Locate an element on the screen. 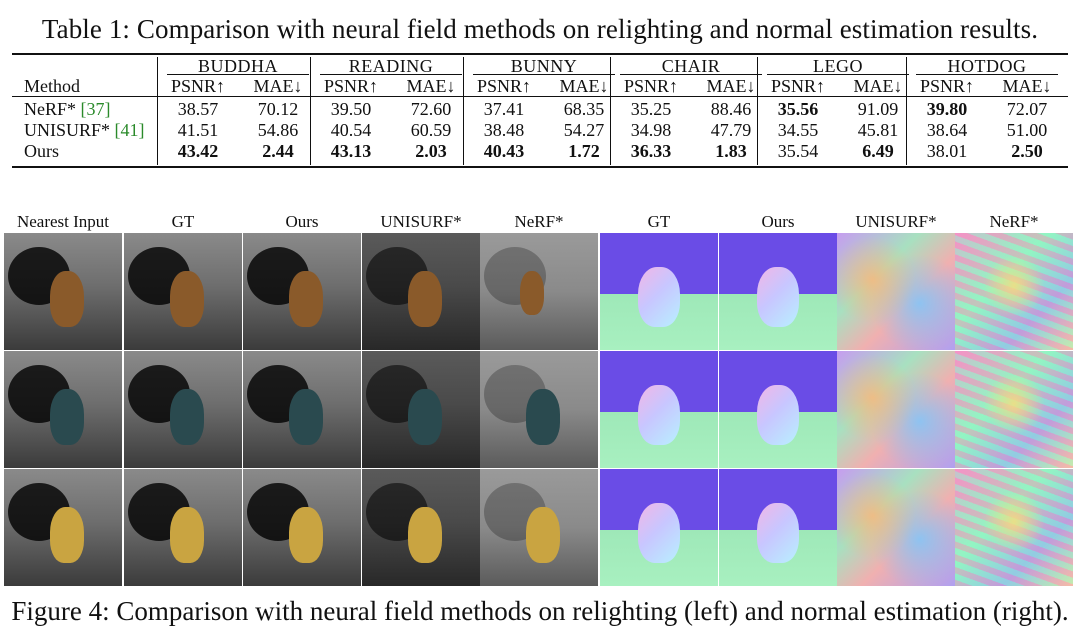 The width and height of the screenshot is (1080, 644). scene-header: BUDDHA is located at coordinates (237, 66).